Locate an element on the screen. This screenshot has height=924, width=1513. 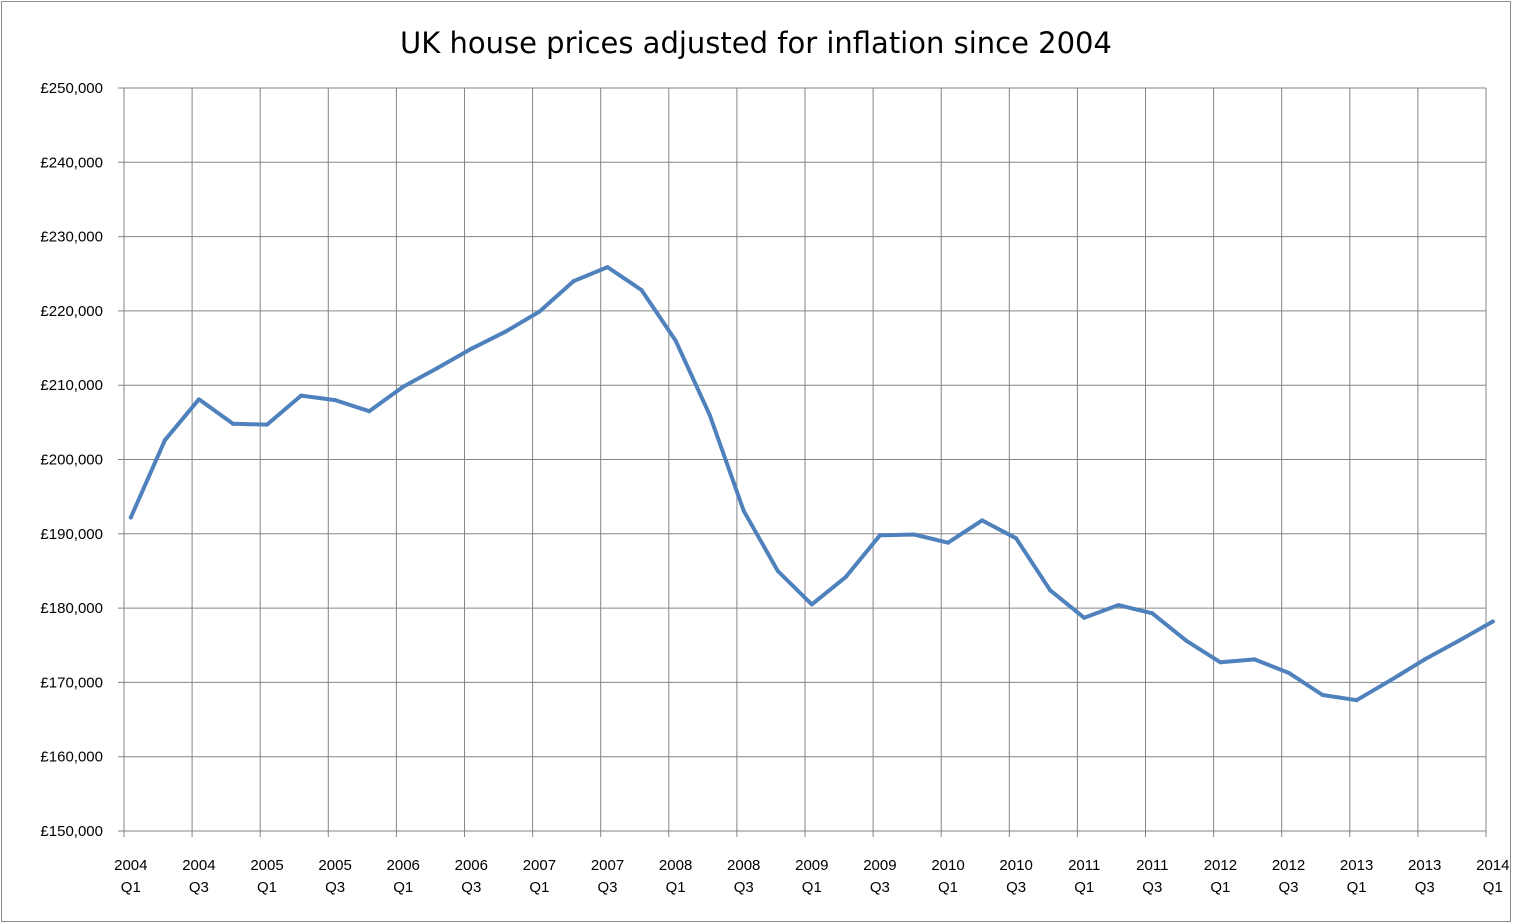
y-tick-label: £150,000 is located at coordinates (71, 831).